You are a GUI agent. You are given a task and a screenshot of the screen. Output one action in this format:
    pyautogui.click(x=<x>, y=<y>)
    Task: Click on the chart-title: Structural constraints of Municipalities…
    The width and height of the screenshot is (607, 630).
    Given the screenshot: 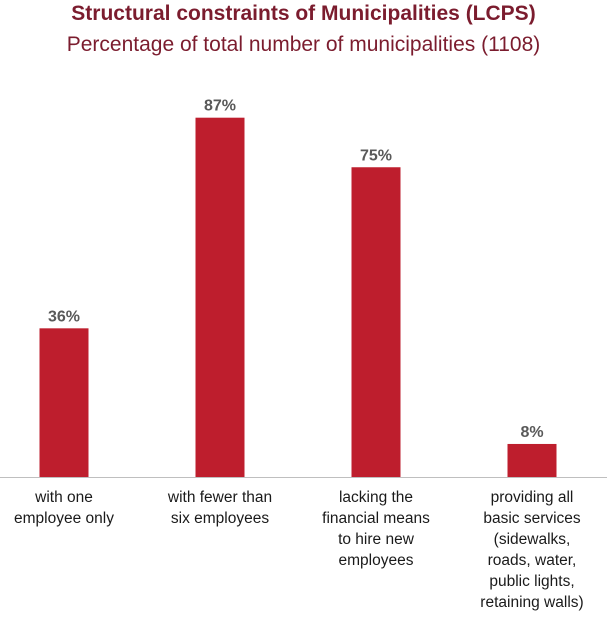 What is the action you would take?
    pyautogui.click(x=303, y=13)
    